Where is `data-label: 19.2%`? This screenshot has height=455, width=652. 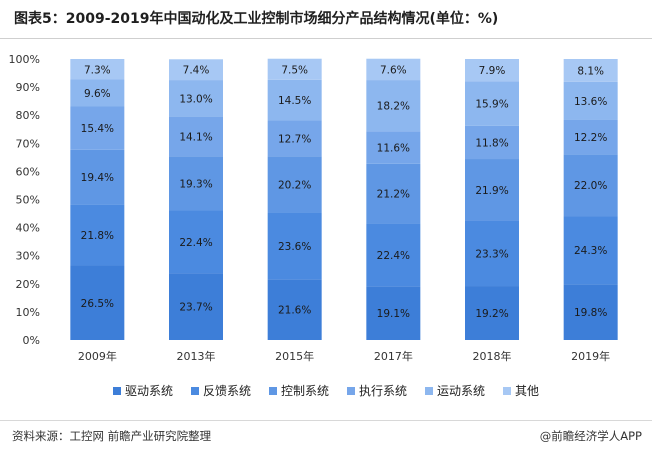
data-label: 19.2% is located at coordinates (491, 314).